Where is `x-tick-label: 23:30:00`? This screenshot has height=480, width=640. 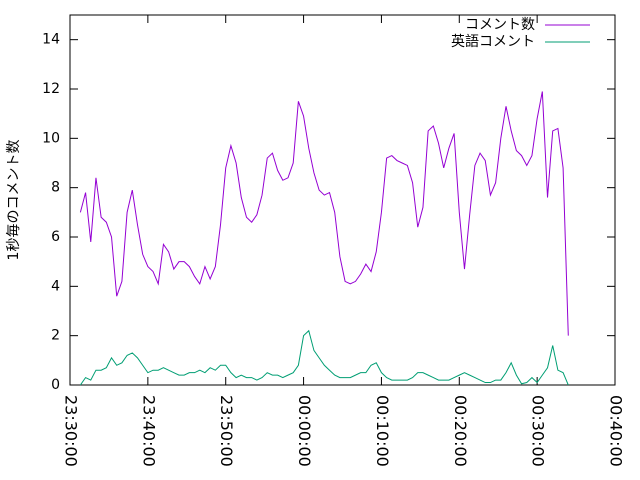 x-tick-label: 23:30:00 is located at coordinates (71, 431).